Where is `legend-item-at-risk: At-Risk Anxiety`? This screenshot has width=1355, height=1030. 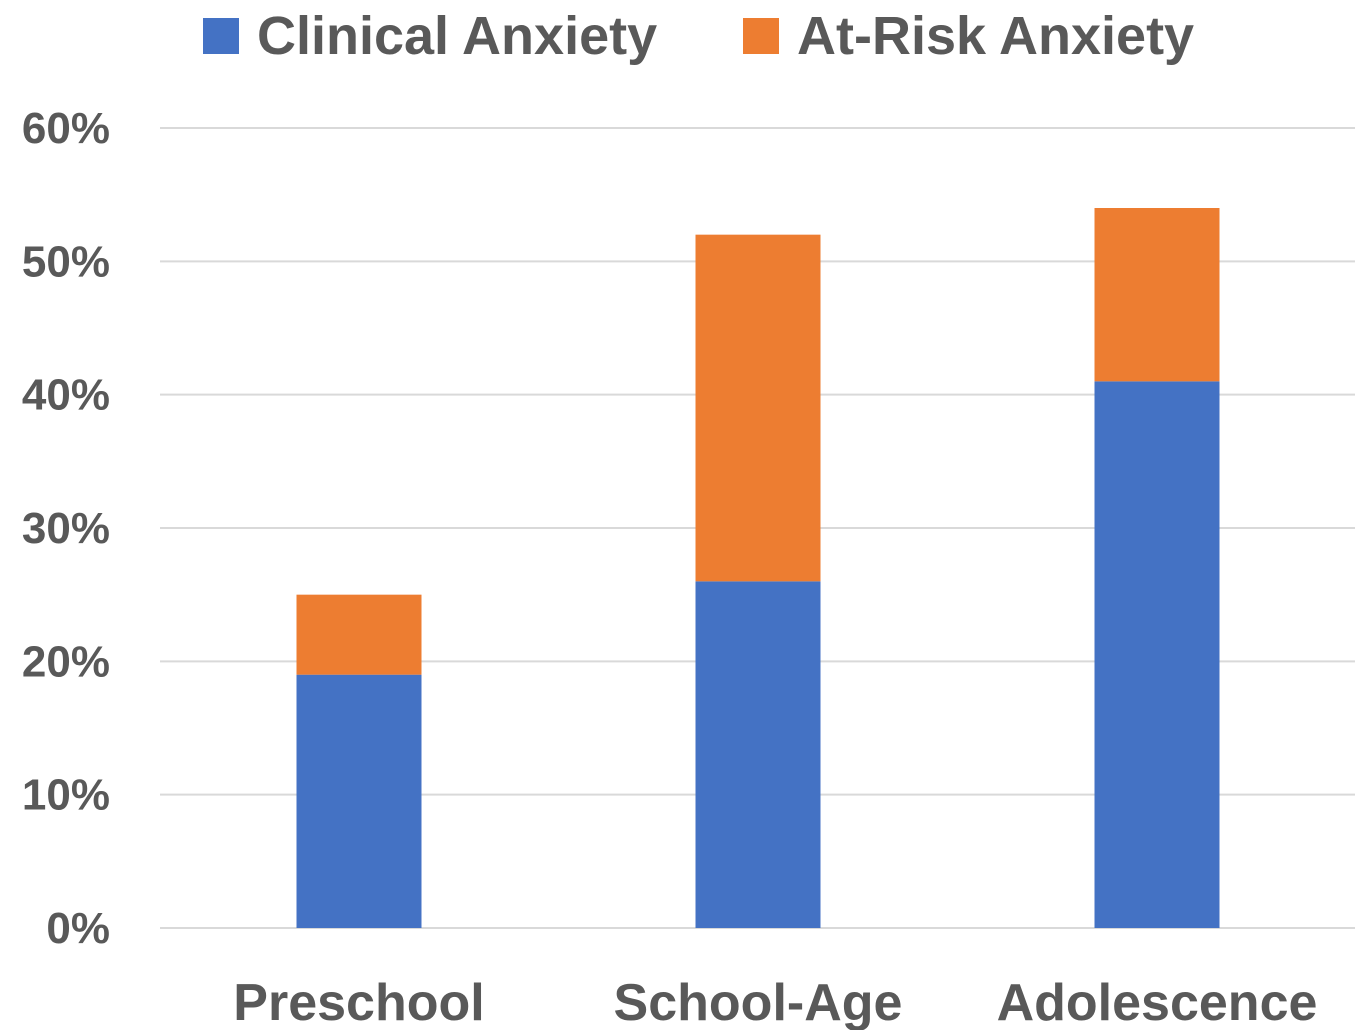
legend-item-at-risk: At-Risk Anxiety is located at coordinates (968, 36).